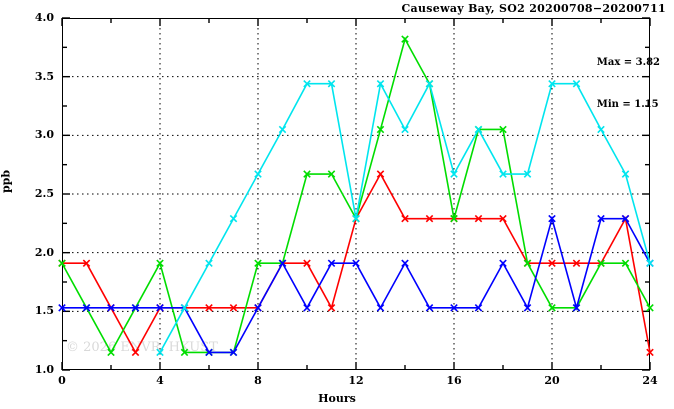 The height and width of the screenshot is (409, 674). I want to click on chart-title: Causeway Bay, SO2 20200708−20200711, so click(533, 8).